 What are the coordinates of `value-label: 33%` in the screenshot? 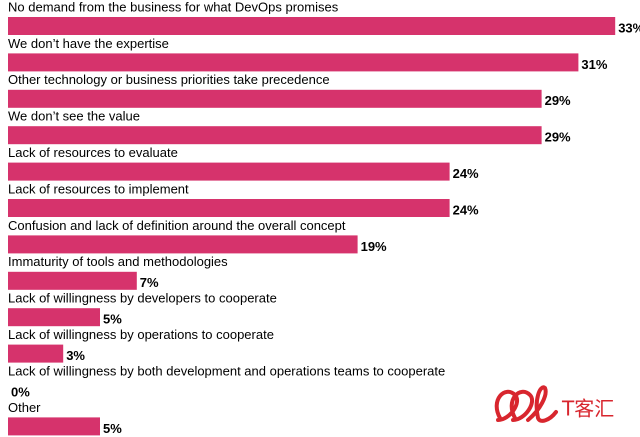 It's located at (629, 27).